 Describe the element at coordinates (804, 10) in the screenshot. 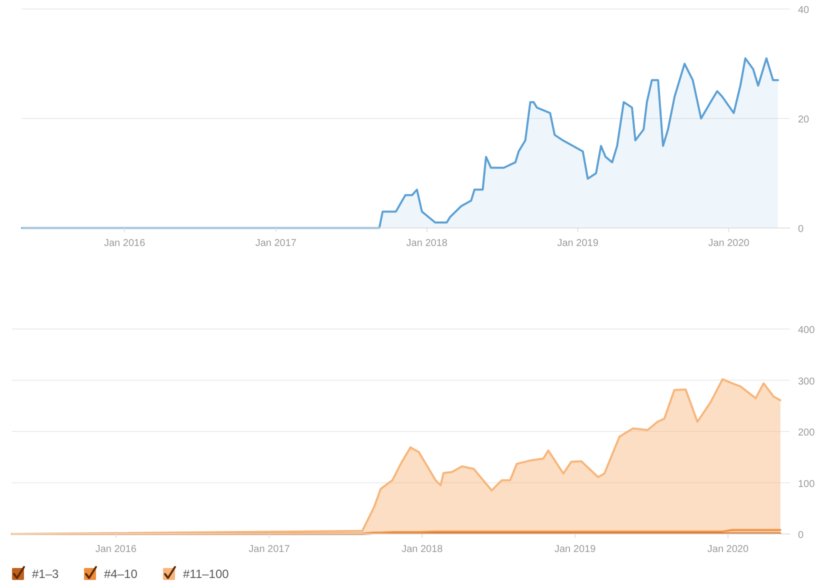

I see `y-tick-label: 40` at that location.